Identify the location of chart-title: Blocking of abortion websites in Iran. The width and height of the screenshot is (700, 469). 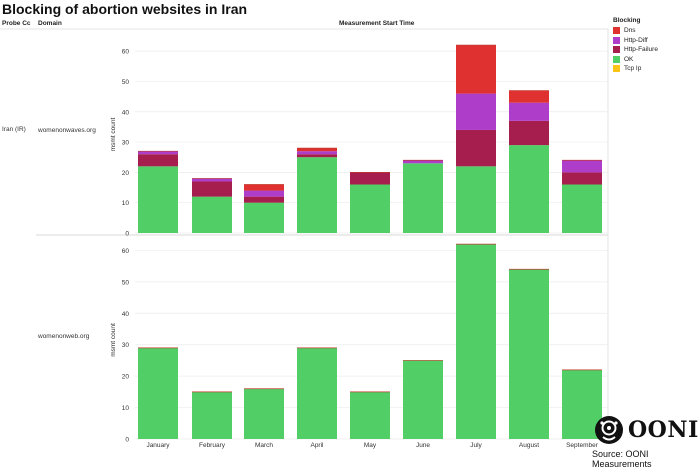
(125, 9).